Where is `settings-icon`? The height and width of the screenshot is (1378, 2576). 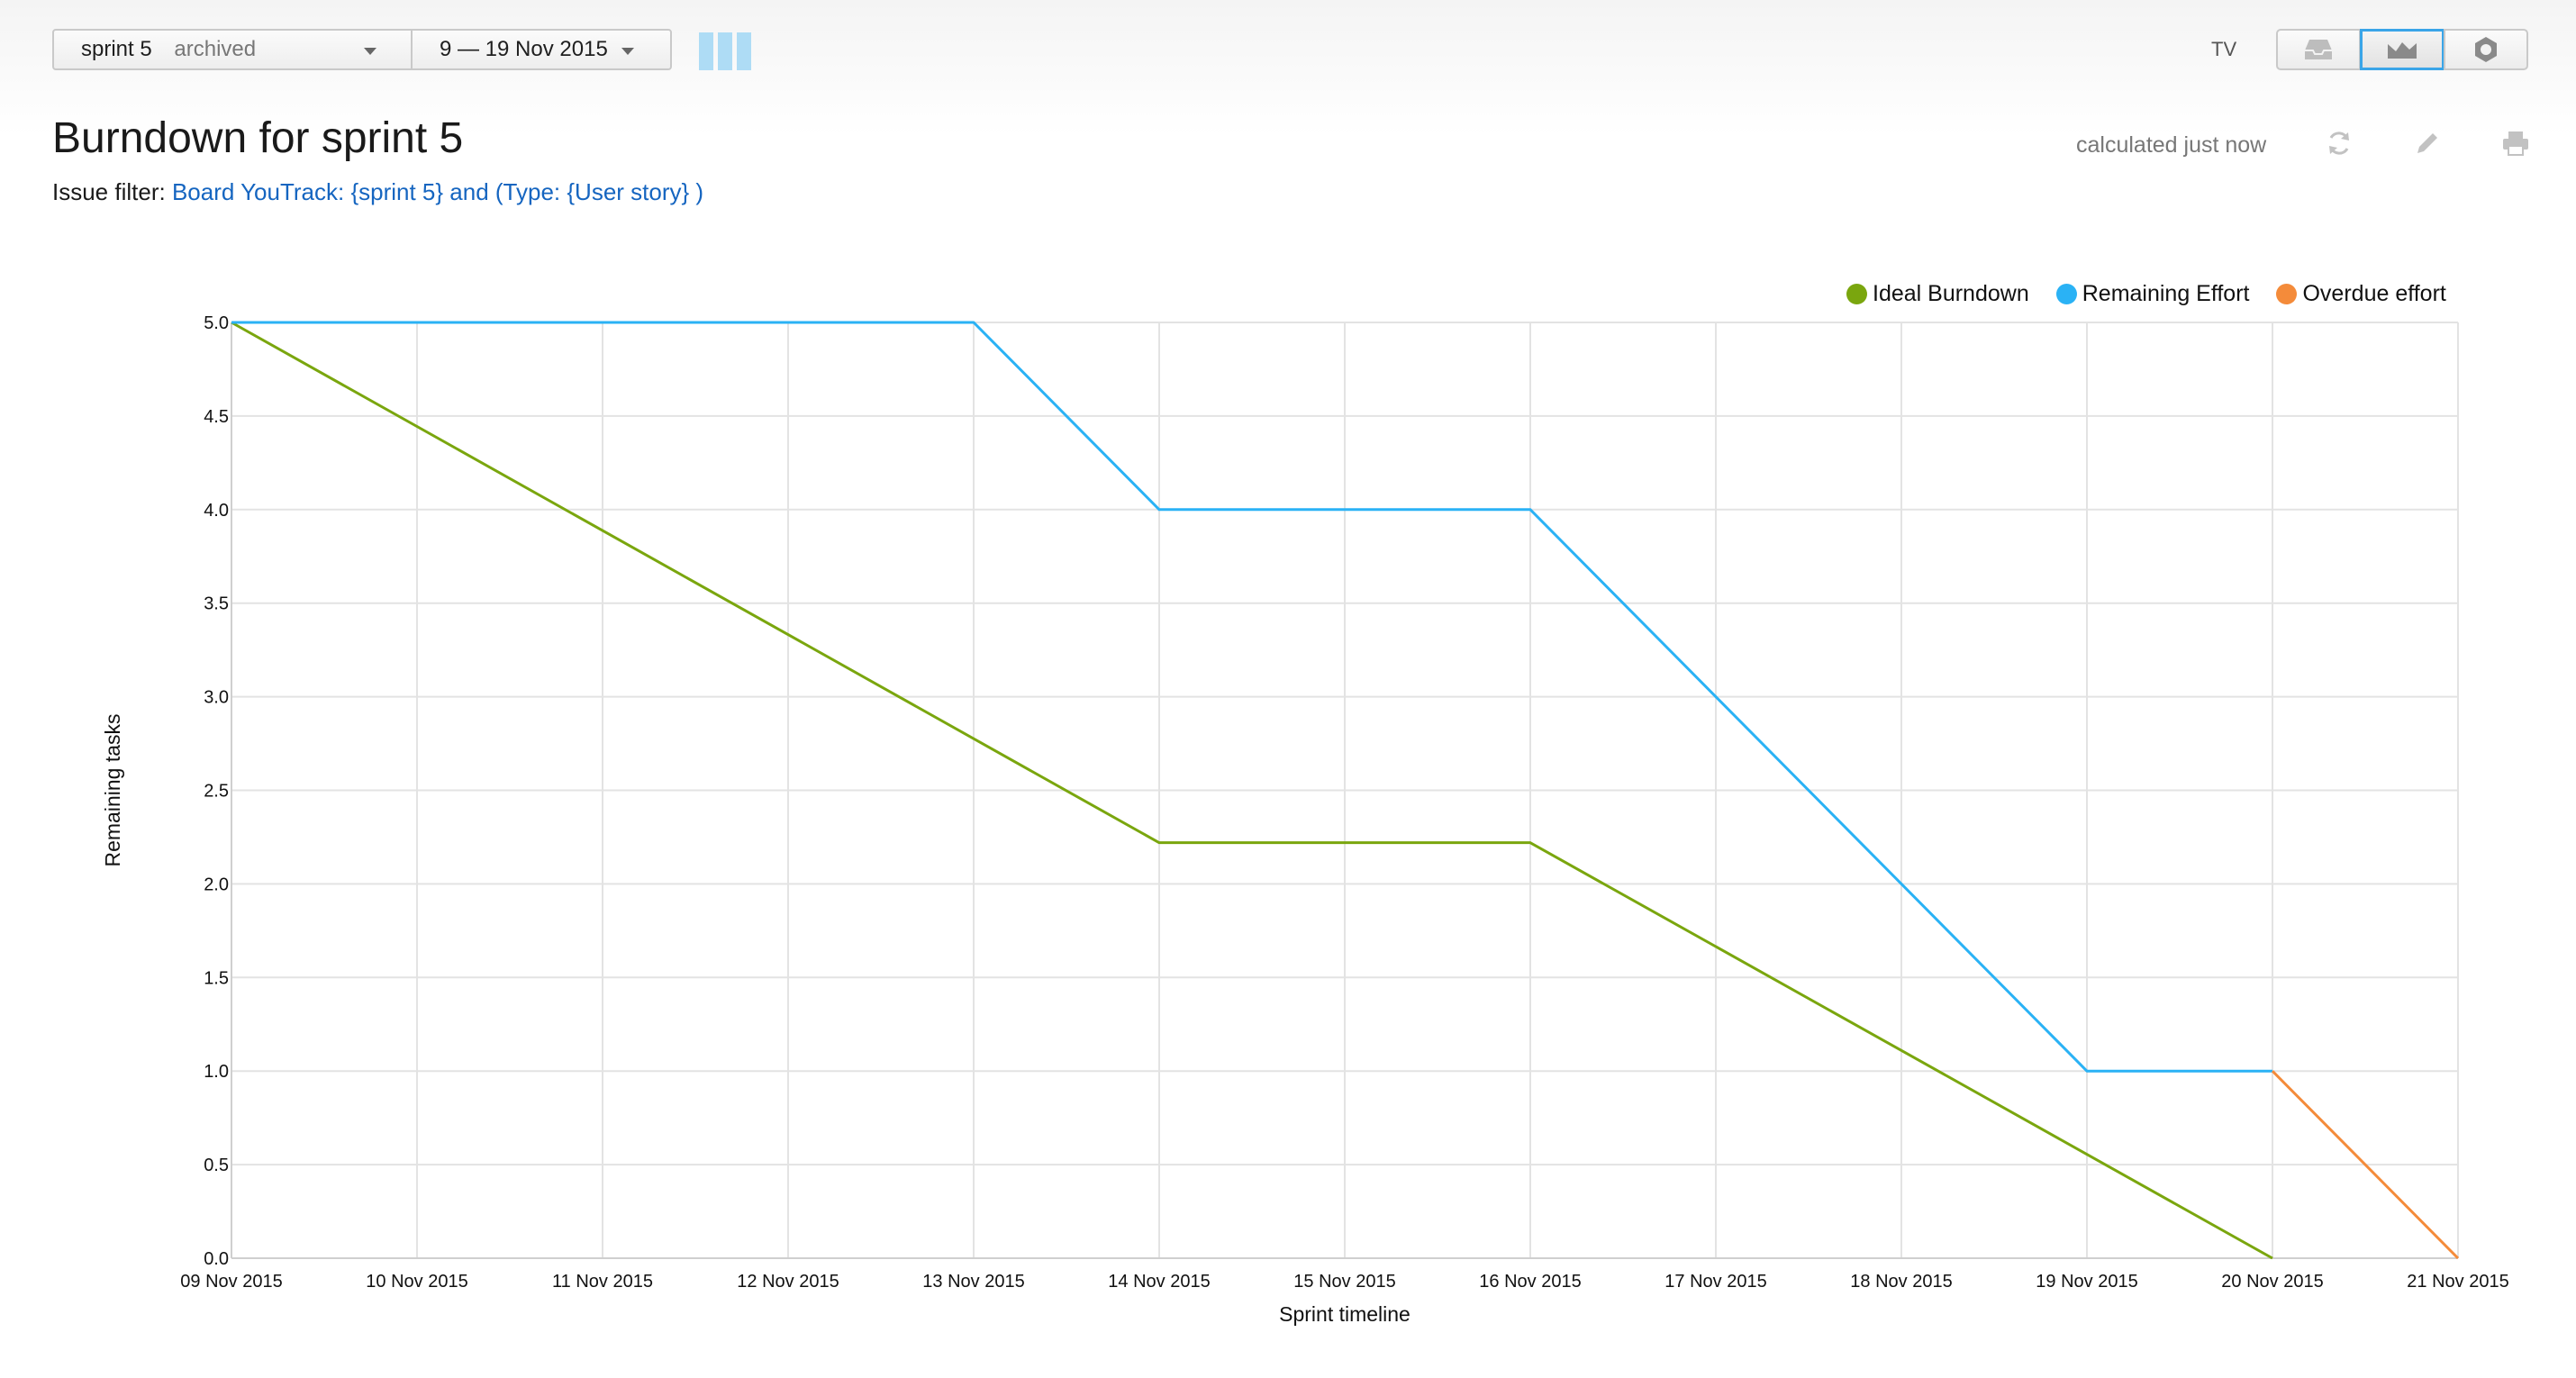
settings-icon is located at coordinates (2486, 49).